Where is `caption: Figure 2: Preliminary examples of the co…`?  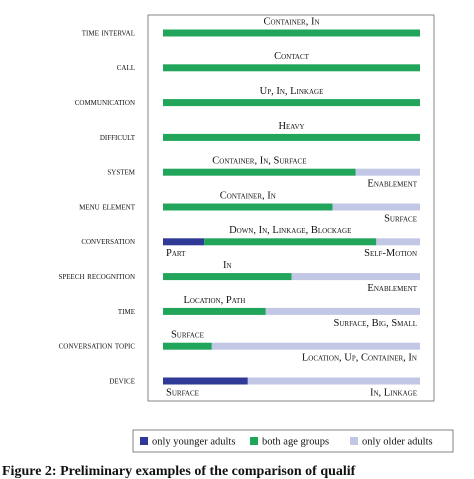 caption: Figure 2: Preliminary examples of the co… is located at coordinates (179, 471).